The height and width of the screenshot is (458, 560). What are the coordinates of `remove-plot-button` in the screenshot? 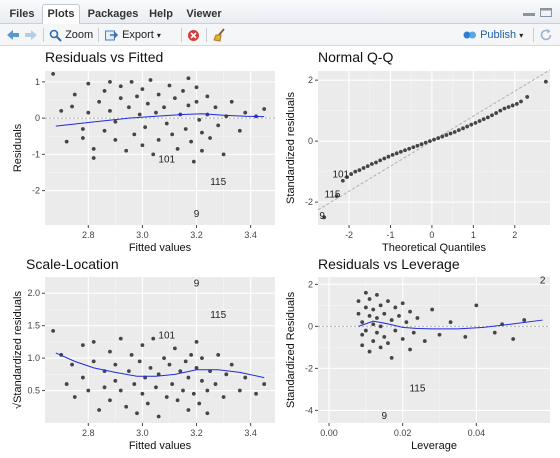 It's located at (193, 35).